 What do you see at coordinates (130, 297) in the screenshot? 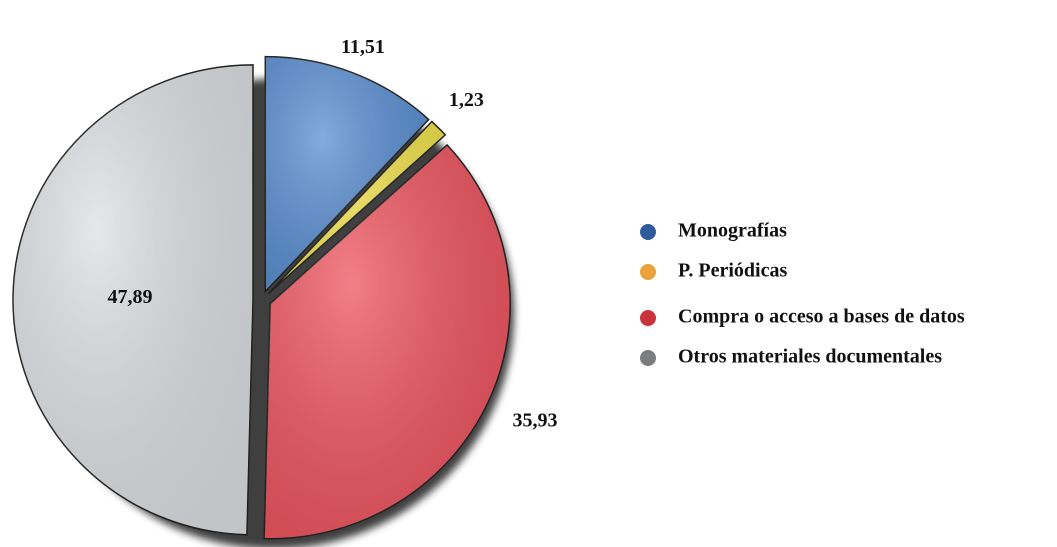
I see `data-label: 47,89` at bounding box center [130, 297].